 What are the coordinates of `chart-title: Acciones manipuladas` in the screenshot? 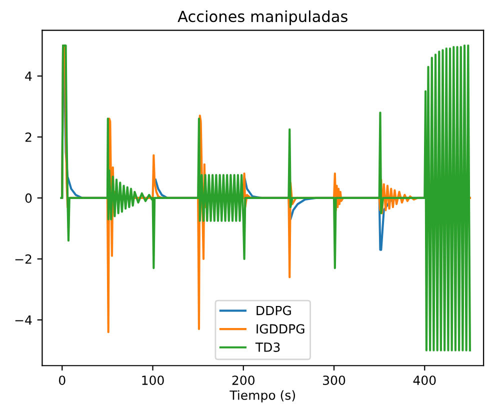 It's located at (263, 18).